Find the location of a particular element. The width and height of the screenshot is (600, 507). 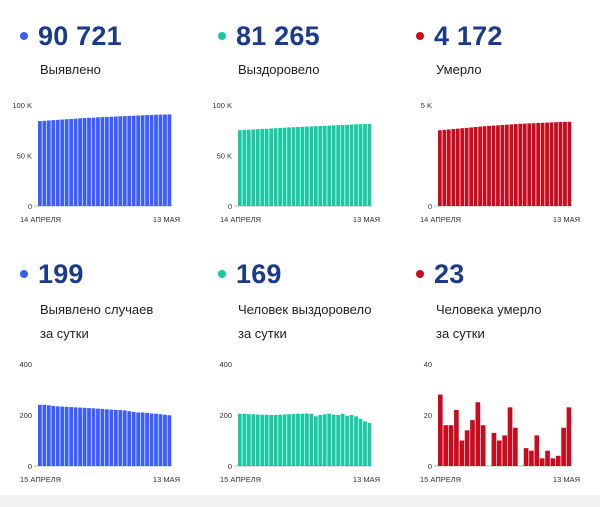

daily-deaths-value: 23 is located at coordinates (449, 273).